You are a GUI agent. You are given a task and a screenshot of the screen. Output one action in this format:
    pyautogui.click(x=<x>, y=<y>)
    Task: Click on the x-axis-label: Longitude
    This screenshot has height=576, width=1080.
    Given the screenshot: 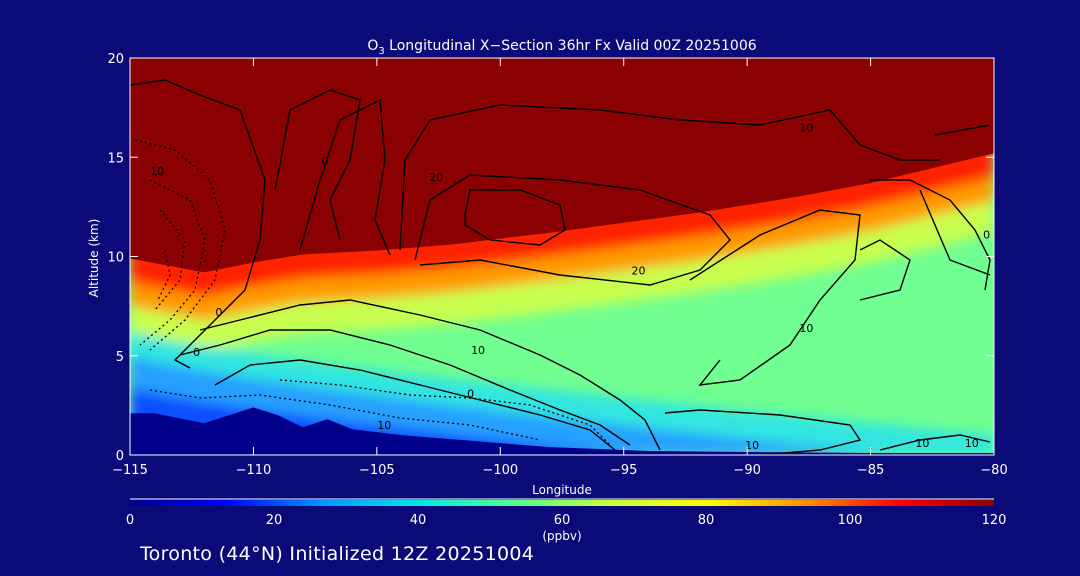 What is the action you would take?
    pyautogui.click(x=562, y=490)
    